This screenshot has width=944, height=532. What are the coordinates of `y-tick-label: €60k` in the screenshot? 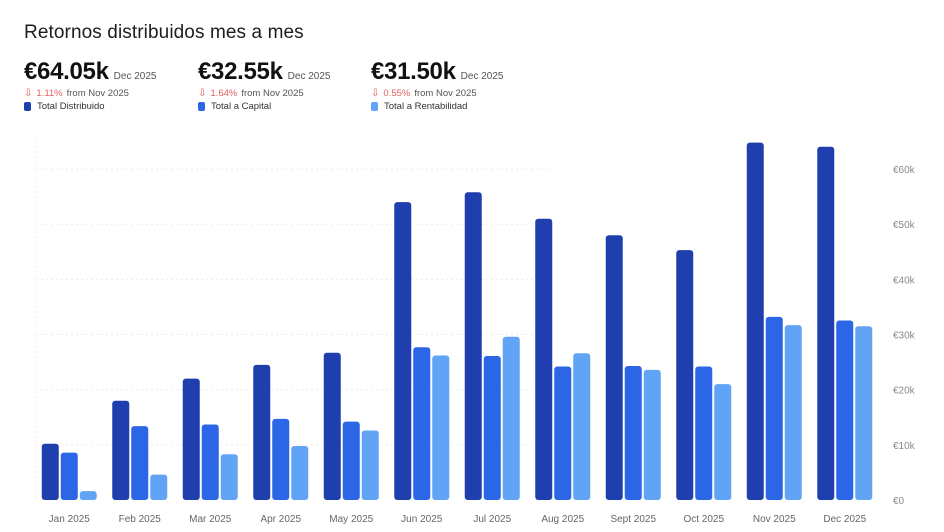 It's located at (904, 170).